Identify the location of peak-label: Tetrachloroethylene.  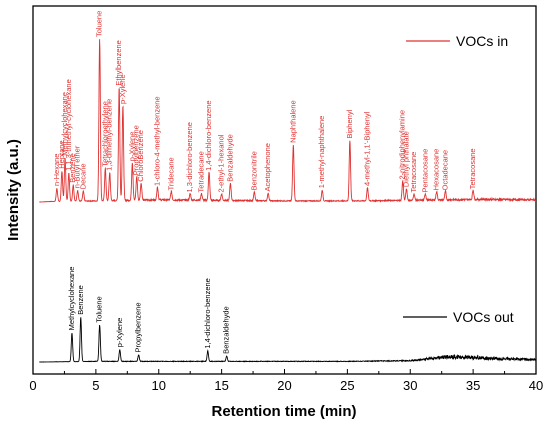
(104, 133).